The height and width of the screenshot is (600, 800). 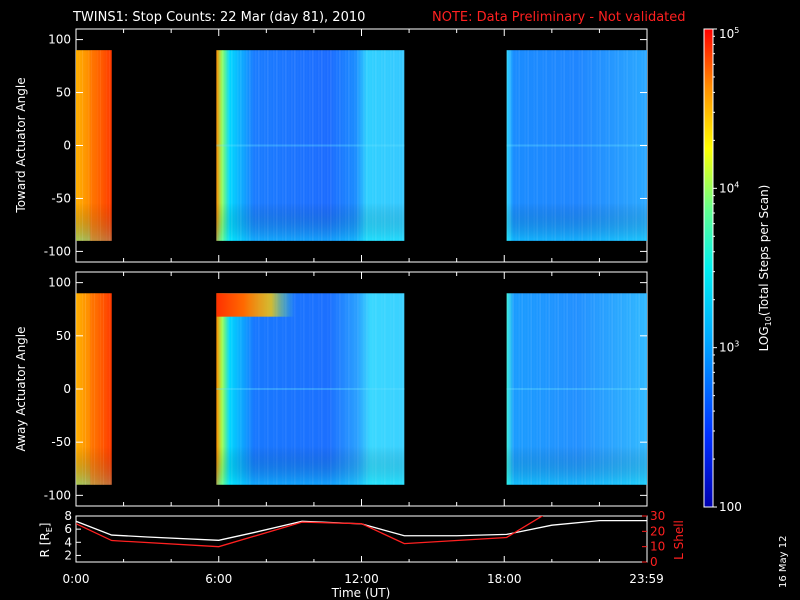 I want to click on toward-ytick-label: 100, so click(x=59, y=40).